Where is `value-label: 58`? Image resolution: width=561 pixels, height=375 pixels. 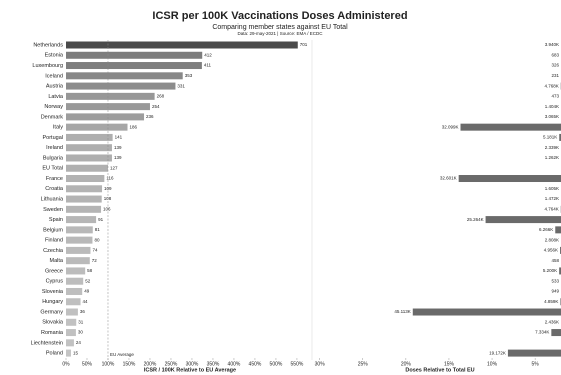
value-label: 58 is located at coordinates (90, 270).